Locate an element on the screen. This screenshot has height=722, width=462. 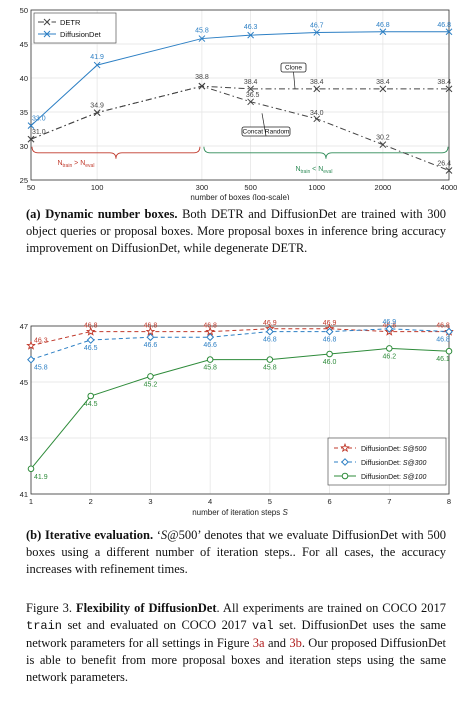
data-label: 46.3 is located at coordinates (251, 27).